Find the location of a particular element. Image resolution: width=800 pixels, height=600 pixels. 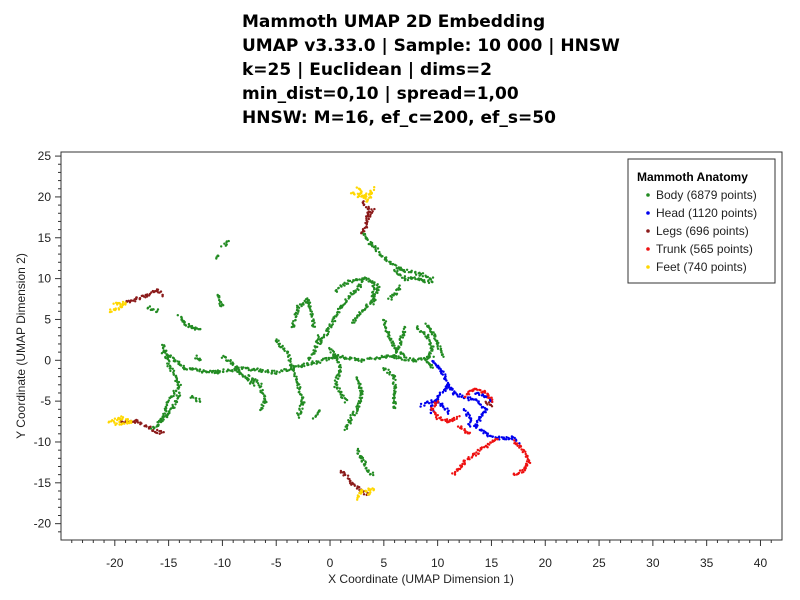

legend-label-trunk: Trunk (565 points) is located at coordinates (704, 249).